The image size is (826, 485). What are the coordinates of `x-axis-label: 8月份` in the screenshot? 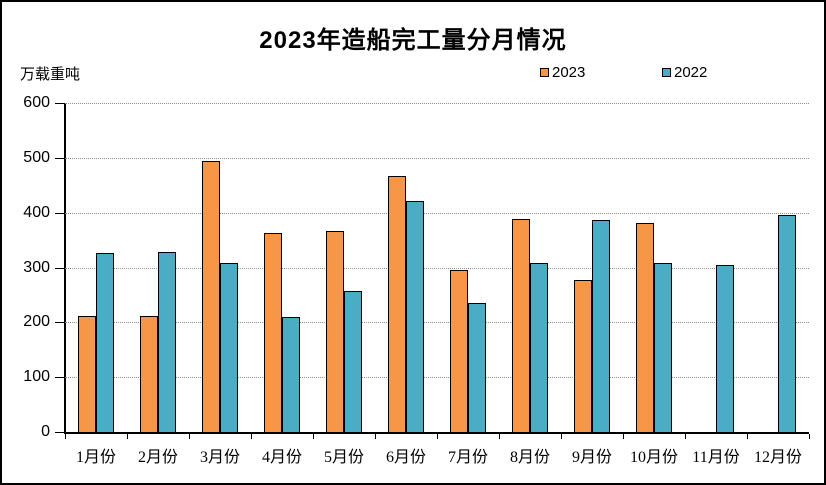 It's located at (530, 457).